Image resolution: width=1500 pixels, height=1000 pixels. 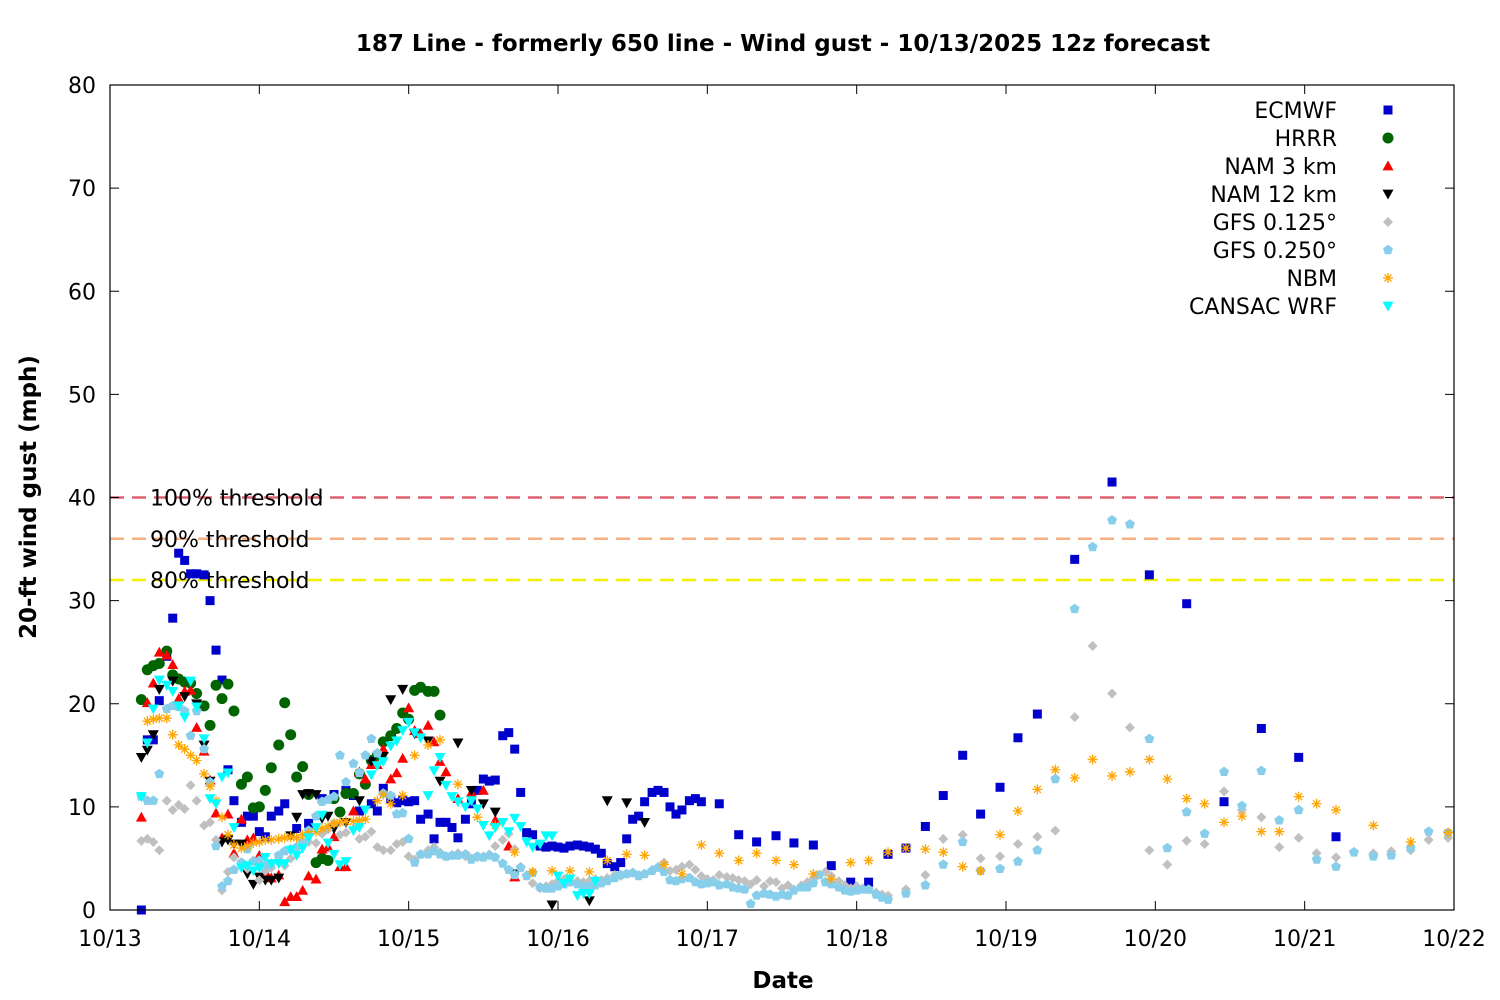 I want to click on legend-marker, so click(x=1388, y=278).